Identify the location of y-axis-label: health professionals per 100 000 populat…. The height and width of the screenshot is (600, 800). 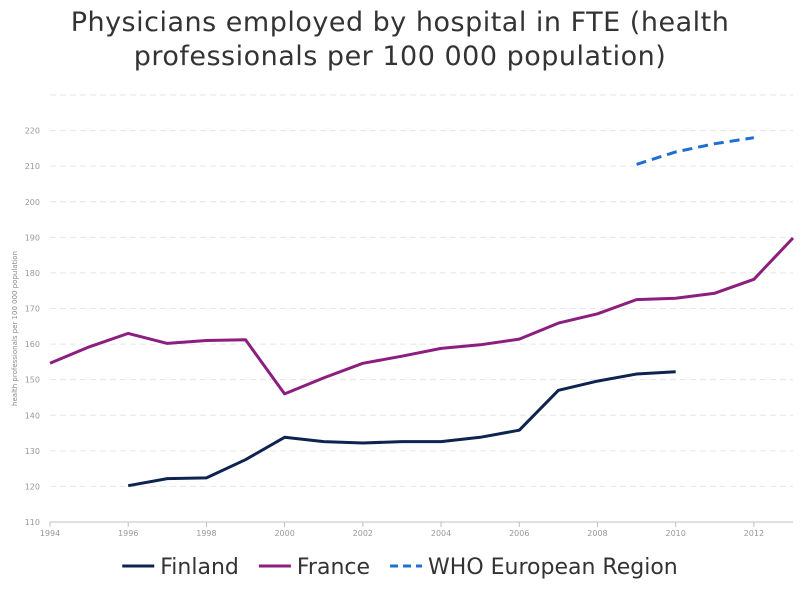
(15, 328).